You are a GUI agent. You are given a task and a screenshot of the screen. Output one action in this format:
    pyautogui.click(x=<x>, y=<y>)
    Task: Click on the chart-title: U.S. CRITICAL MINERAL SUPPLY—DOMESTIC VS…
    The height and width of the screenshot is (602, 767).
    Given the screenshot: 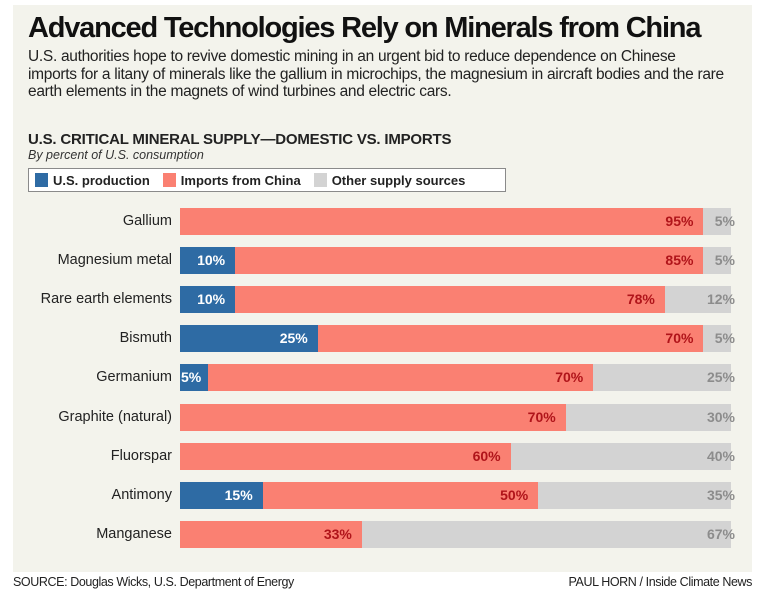 What is the action you would take?
    pyautogui.click(x=240, y=139)
    